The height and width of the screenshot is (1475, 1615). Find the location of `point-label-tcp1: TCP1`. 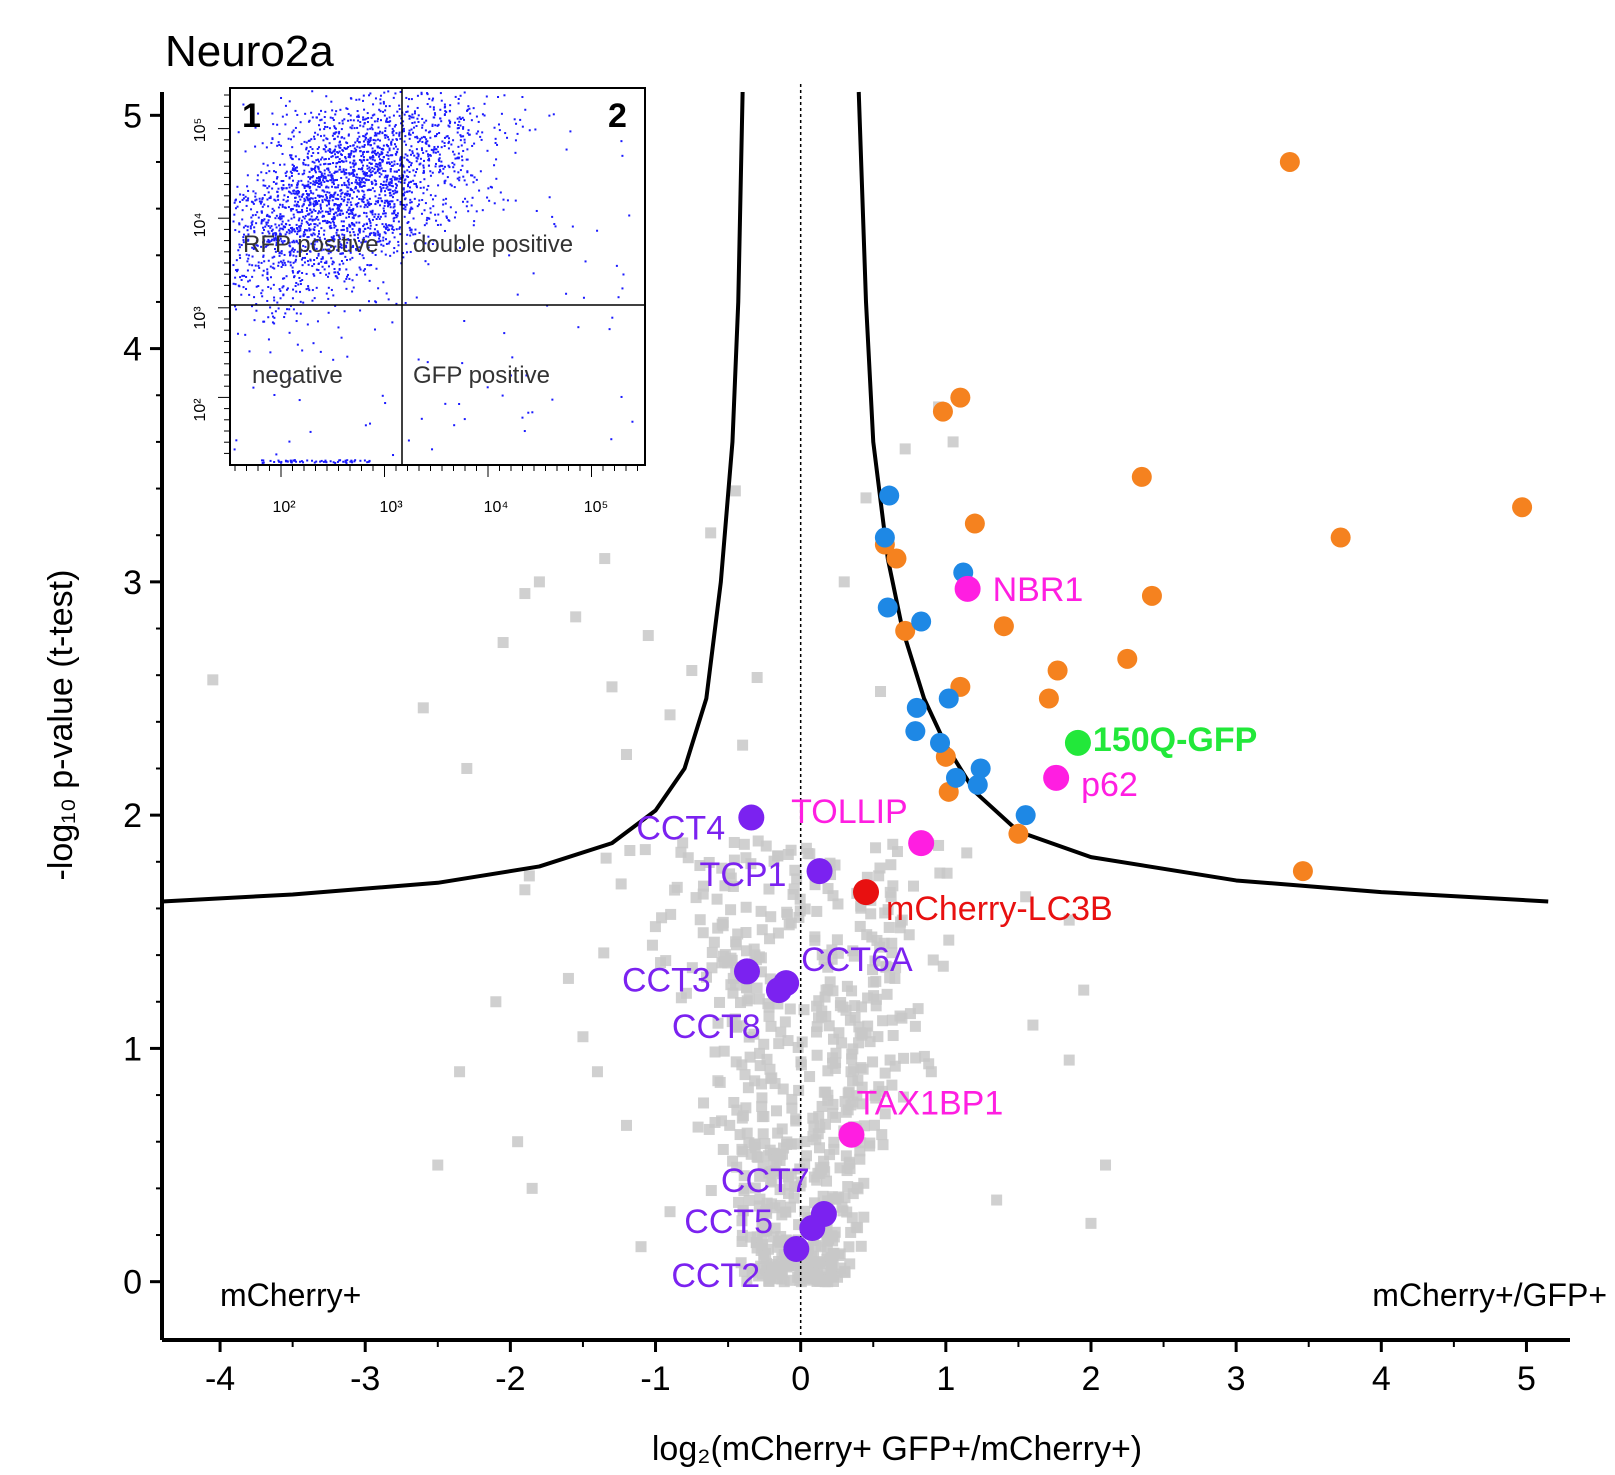

point-label-tcp1: TCP1 is located at coordinates (743, 875).